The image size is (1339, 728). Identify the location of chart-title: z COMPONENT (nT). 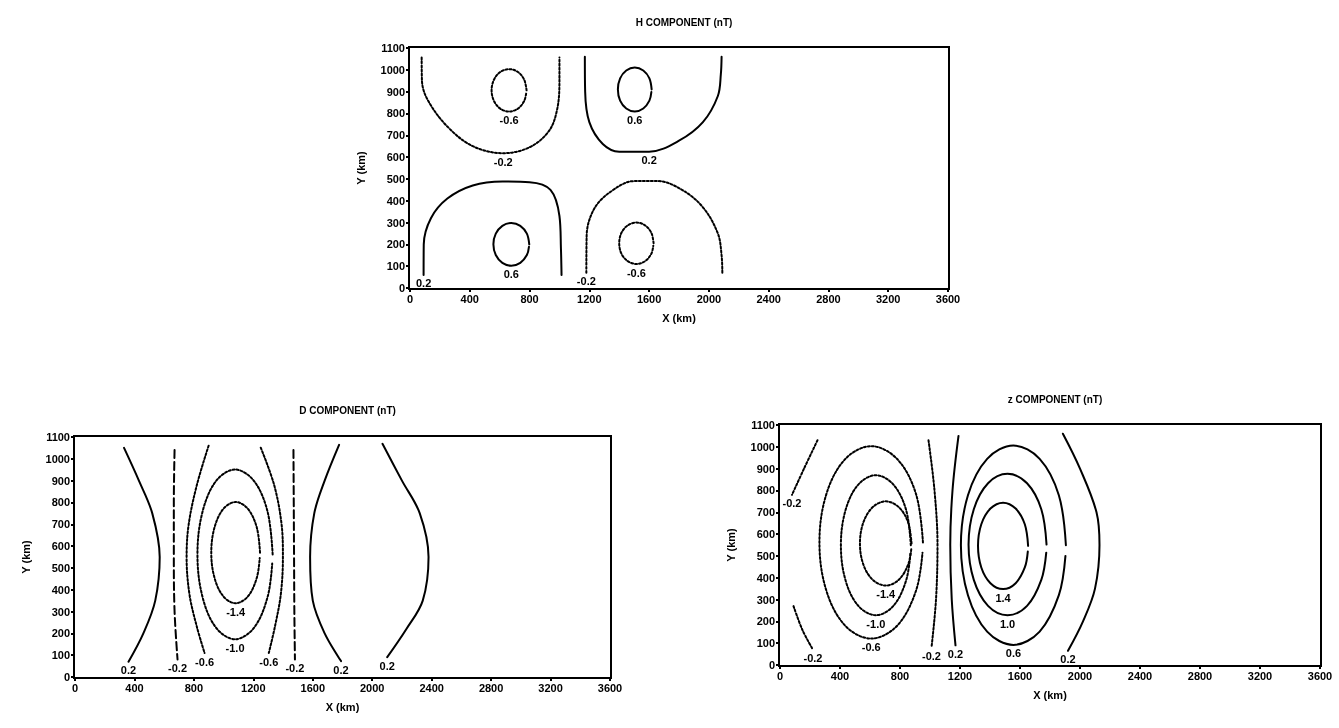
(1055, 399).